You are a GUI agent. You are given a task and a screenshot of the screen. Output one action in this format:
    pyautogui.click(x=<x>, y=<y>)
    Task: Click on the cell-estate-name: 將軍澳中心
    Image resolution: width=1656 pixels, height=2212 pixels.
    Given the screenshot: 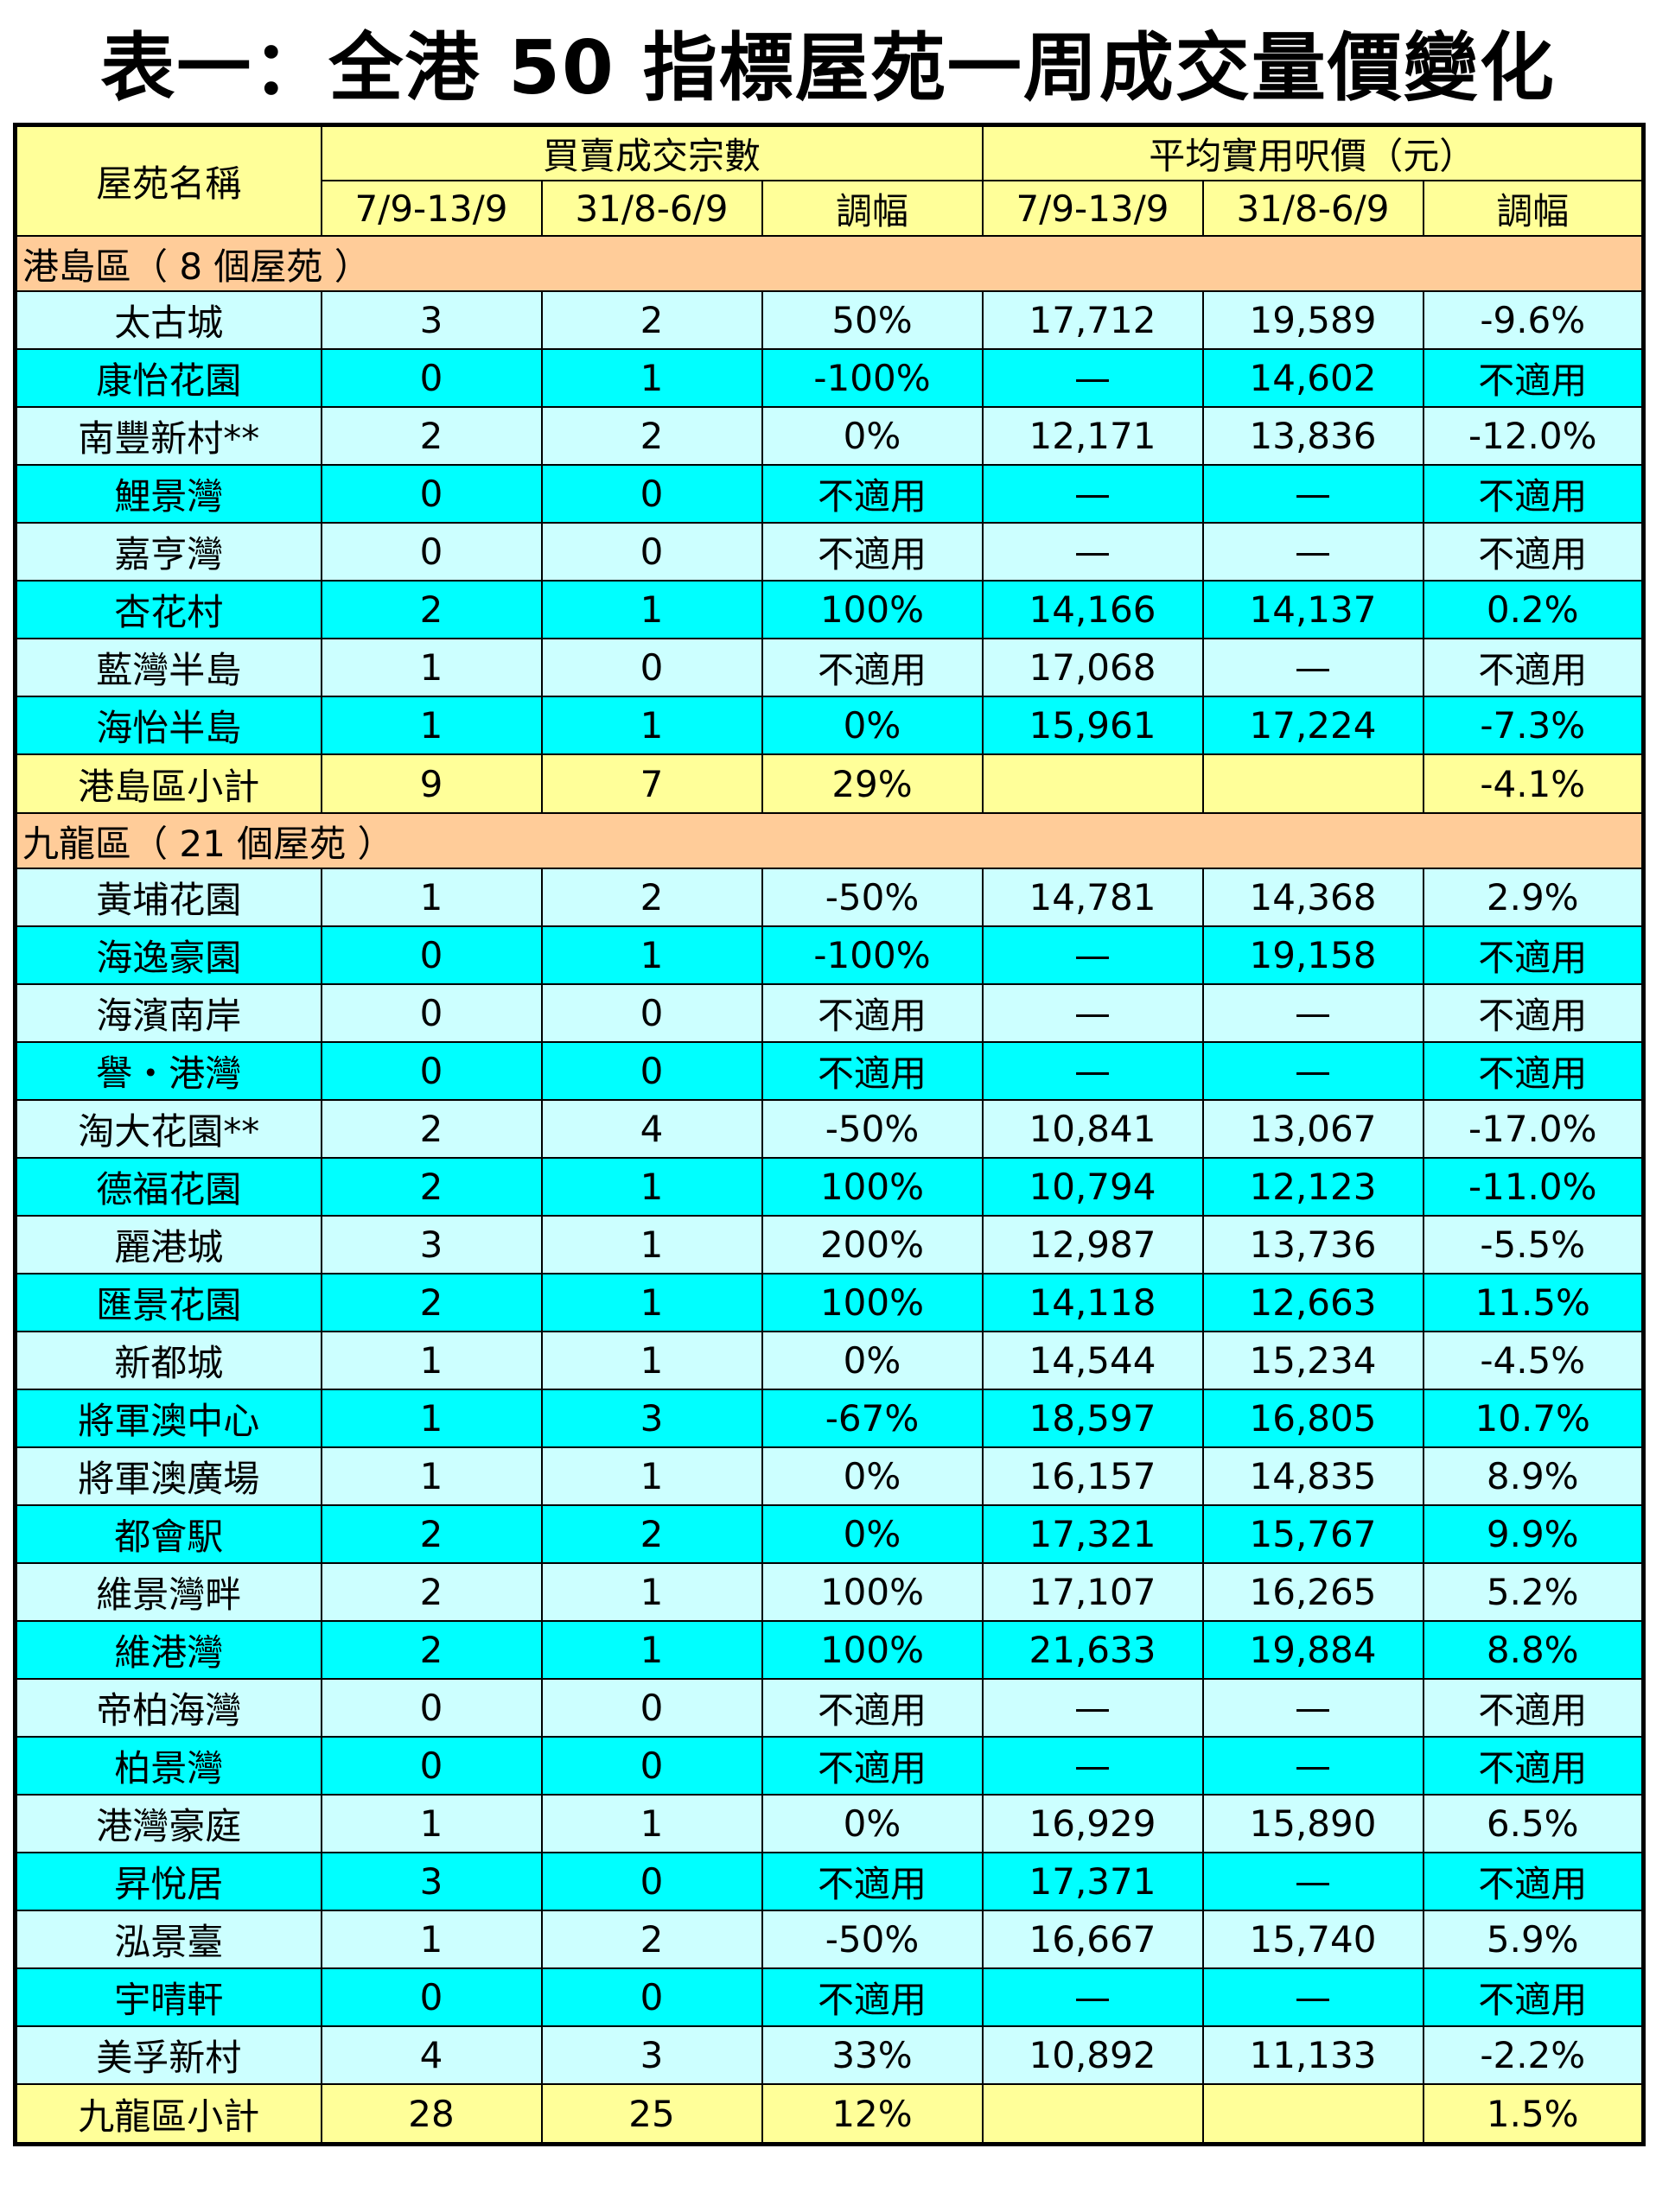 What is the action you would take?
    pyautogui.click(x=168, y=1418)
    